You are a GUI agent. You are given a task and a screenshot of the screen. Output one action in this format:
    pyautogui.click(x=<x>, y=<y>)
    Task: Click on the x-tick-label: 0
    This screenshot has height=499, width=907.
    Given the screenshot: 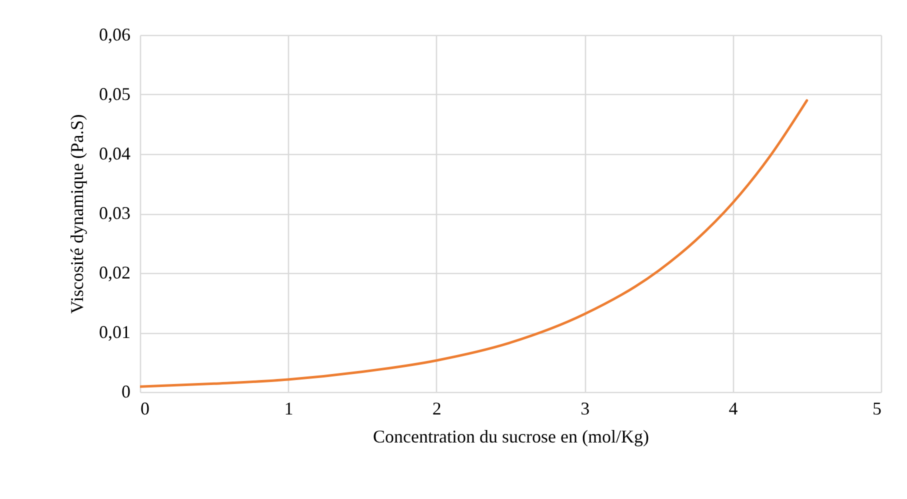 What is the action you would take?
    pyautogui.click(x=145, y=408)
    